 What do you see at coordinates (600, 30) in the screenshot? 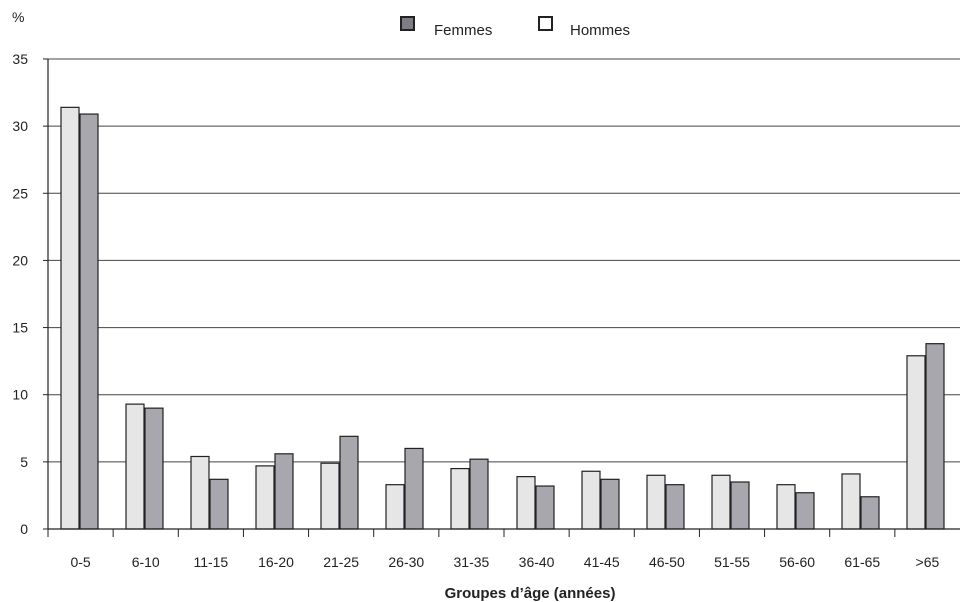
I see `legend-label-hommes: Hommes` at bounding box center [600, 30].